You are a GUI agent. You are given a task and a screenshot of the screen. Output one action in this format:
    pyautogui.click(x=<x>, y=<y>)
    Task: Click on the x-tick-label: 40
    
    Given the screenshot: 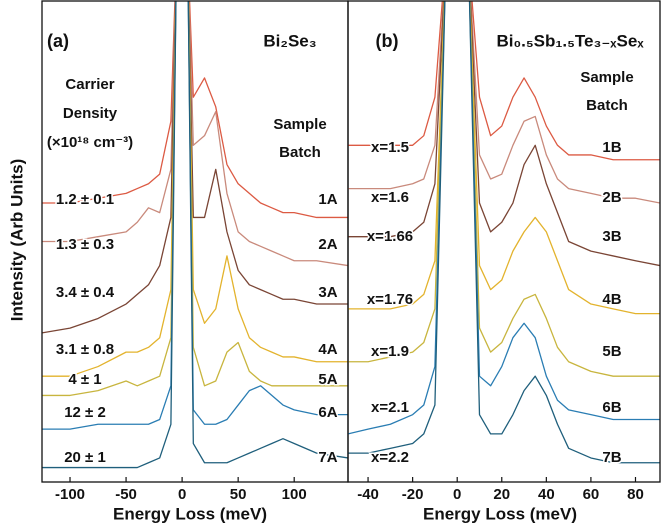 What is the action you would take?
    pyautogui.click(x=546, y=494)
    